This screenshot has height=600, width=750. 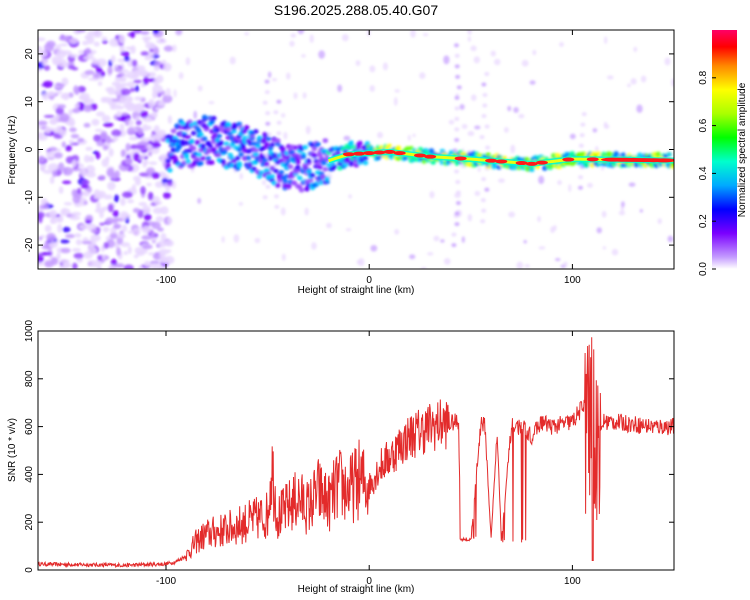 What do you see at coordinates (29, 197) in the screenshot?
I see `y-tick-label: -10` at bounding box center [29, 197].